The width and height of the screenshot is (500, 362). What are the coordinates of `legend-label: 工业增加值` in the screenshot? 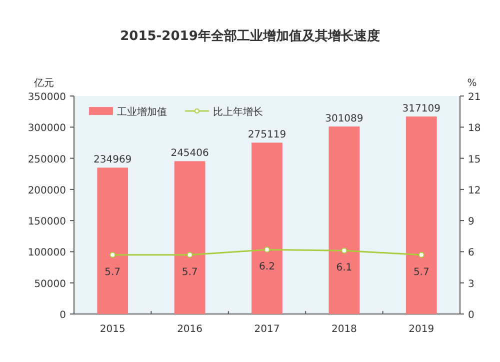 It's located at (142, 112).